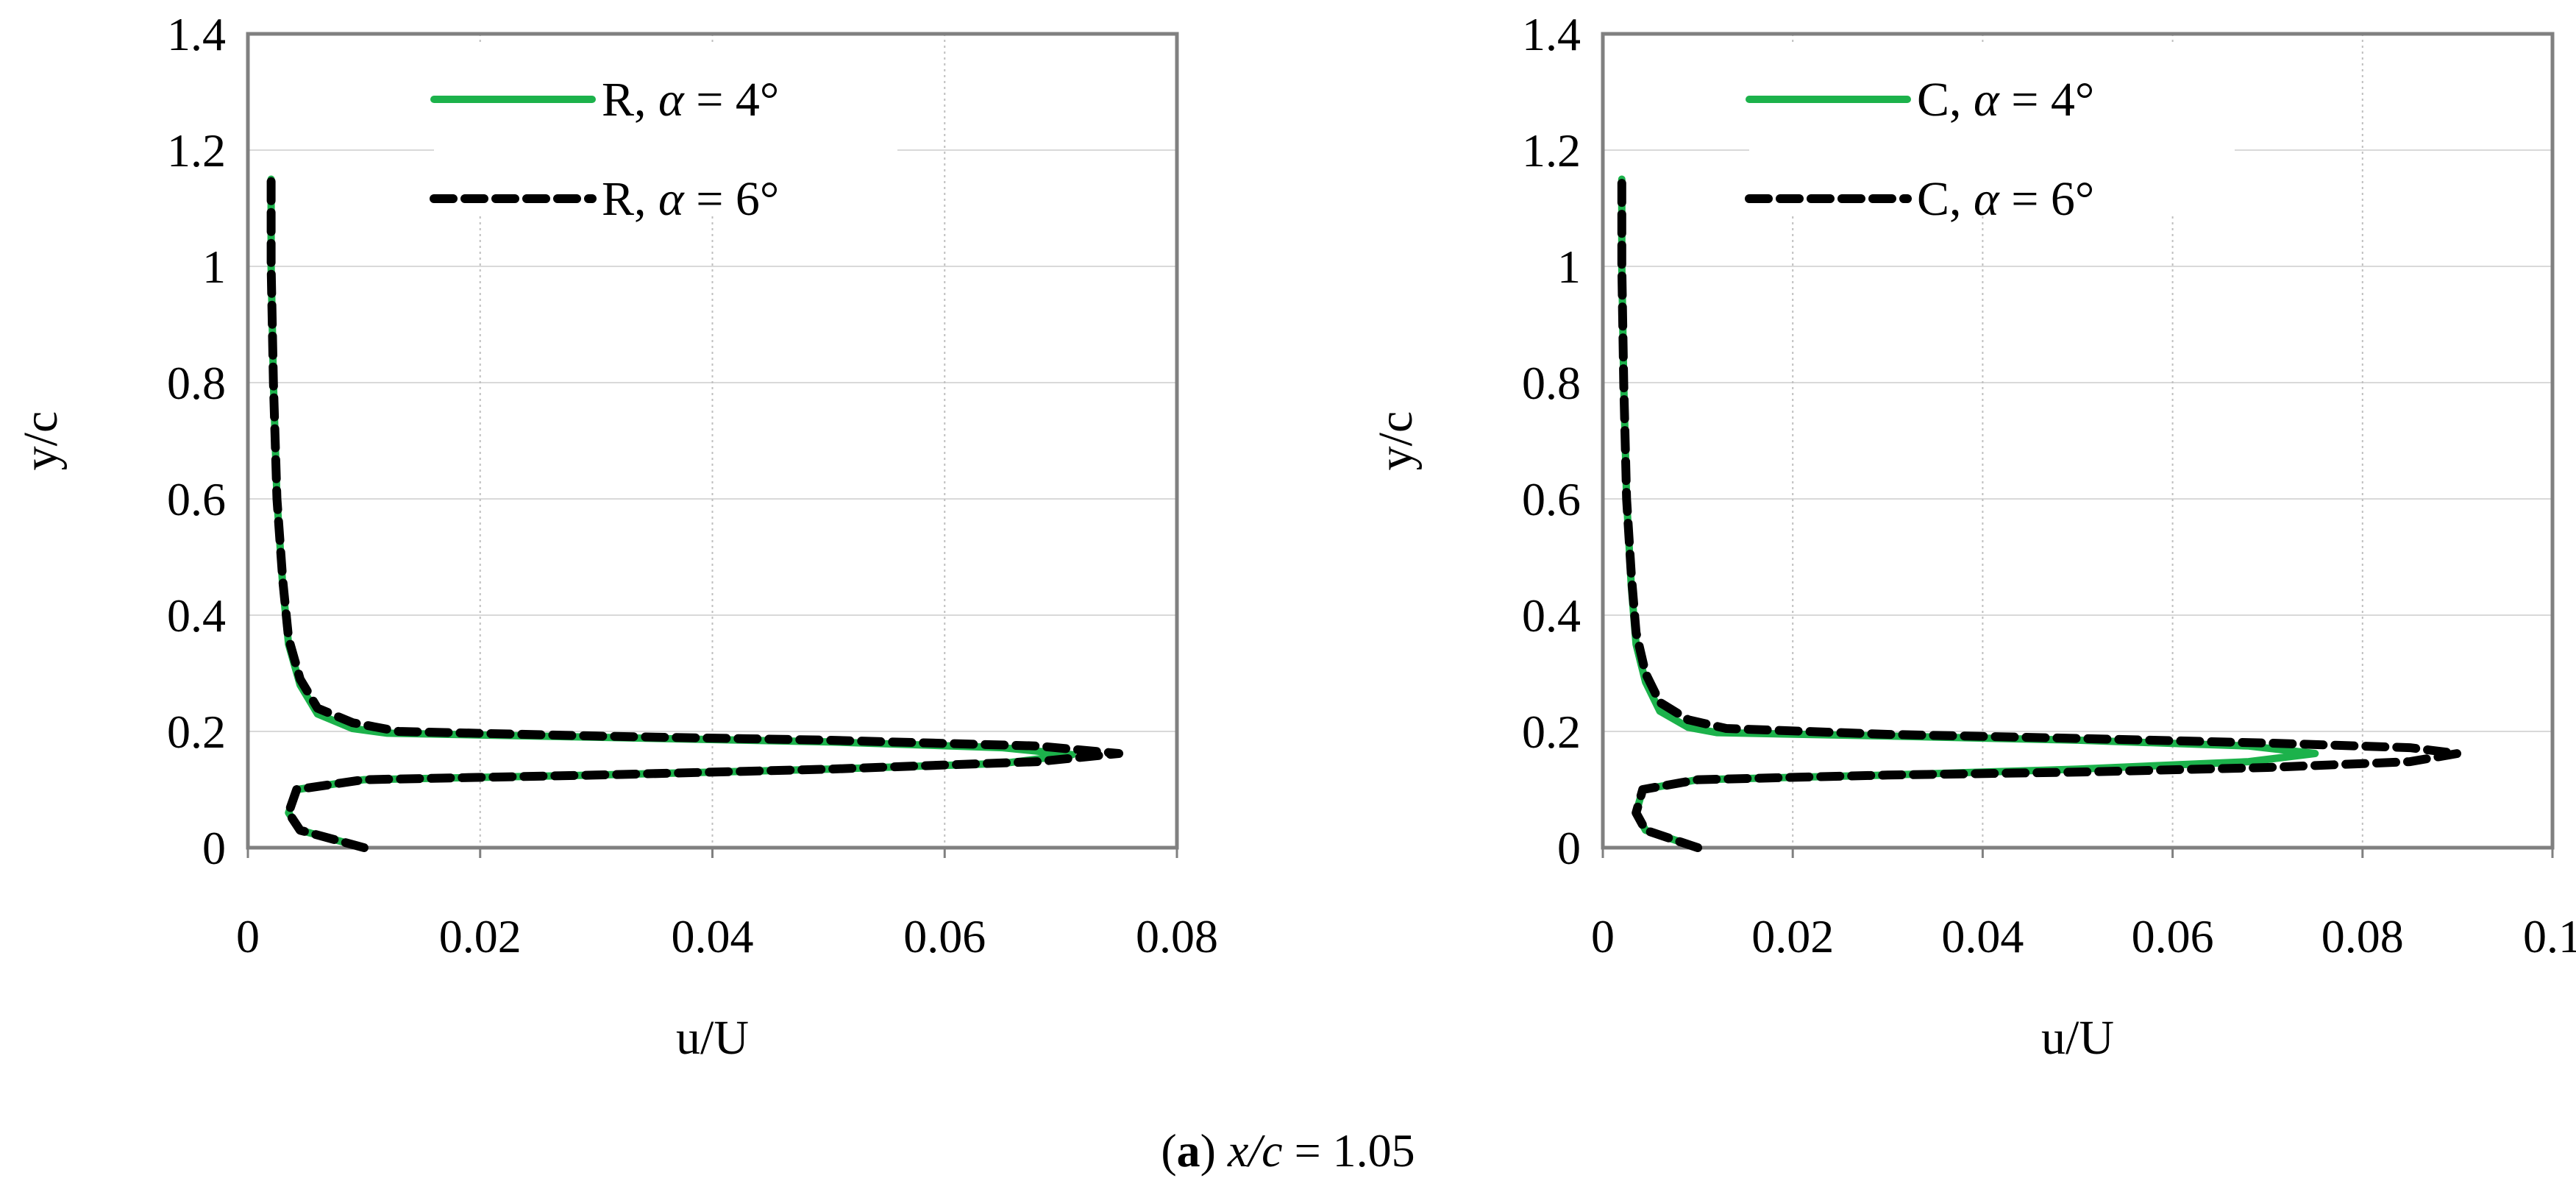 The image size is (2576, 1195). I want to click on legend-label: R, α = 4°, so click(690, 100).